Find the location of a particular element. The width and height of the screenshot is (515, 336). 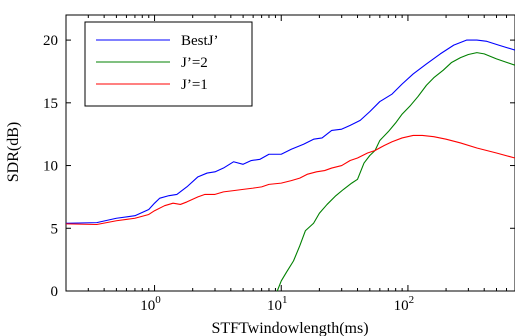

legend: BestJ’ J’=2 J’=1 is located at coordinates (168, 64).